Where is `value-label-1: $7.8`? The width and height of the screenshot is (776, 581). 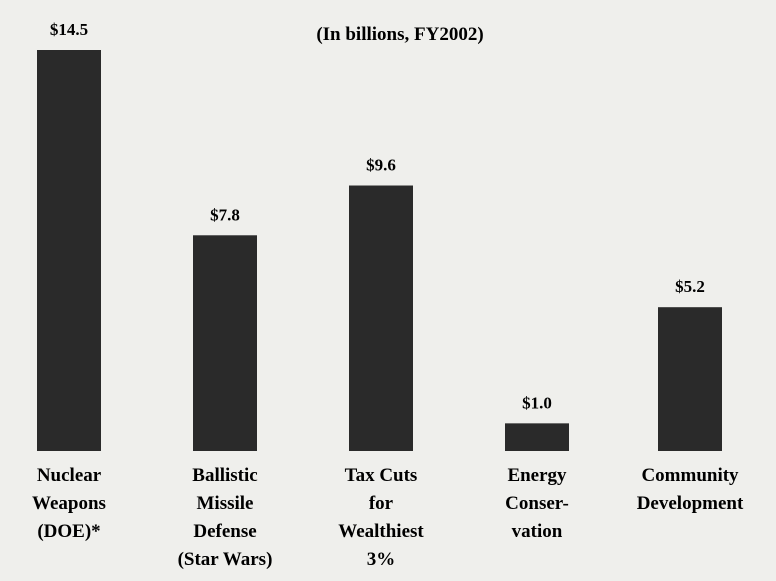 value-label-1: $7.8 is located at coordinates (225, 214).